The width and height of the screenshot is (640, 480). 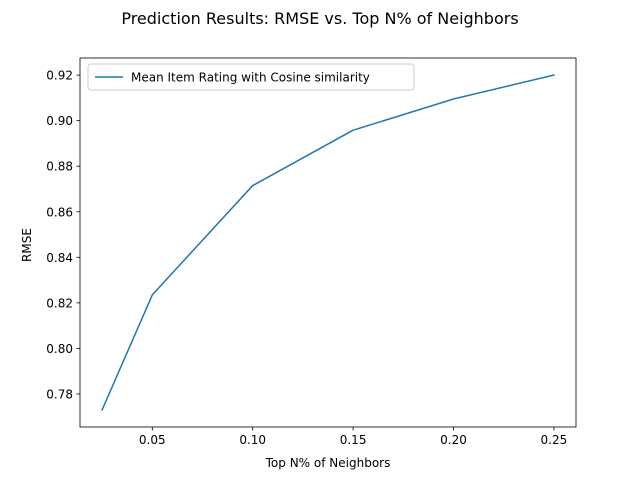 I want to click on x-tick-label: 0.20, so click(x=453, y=440).